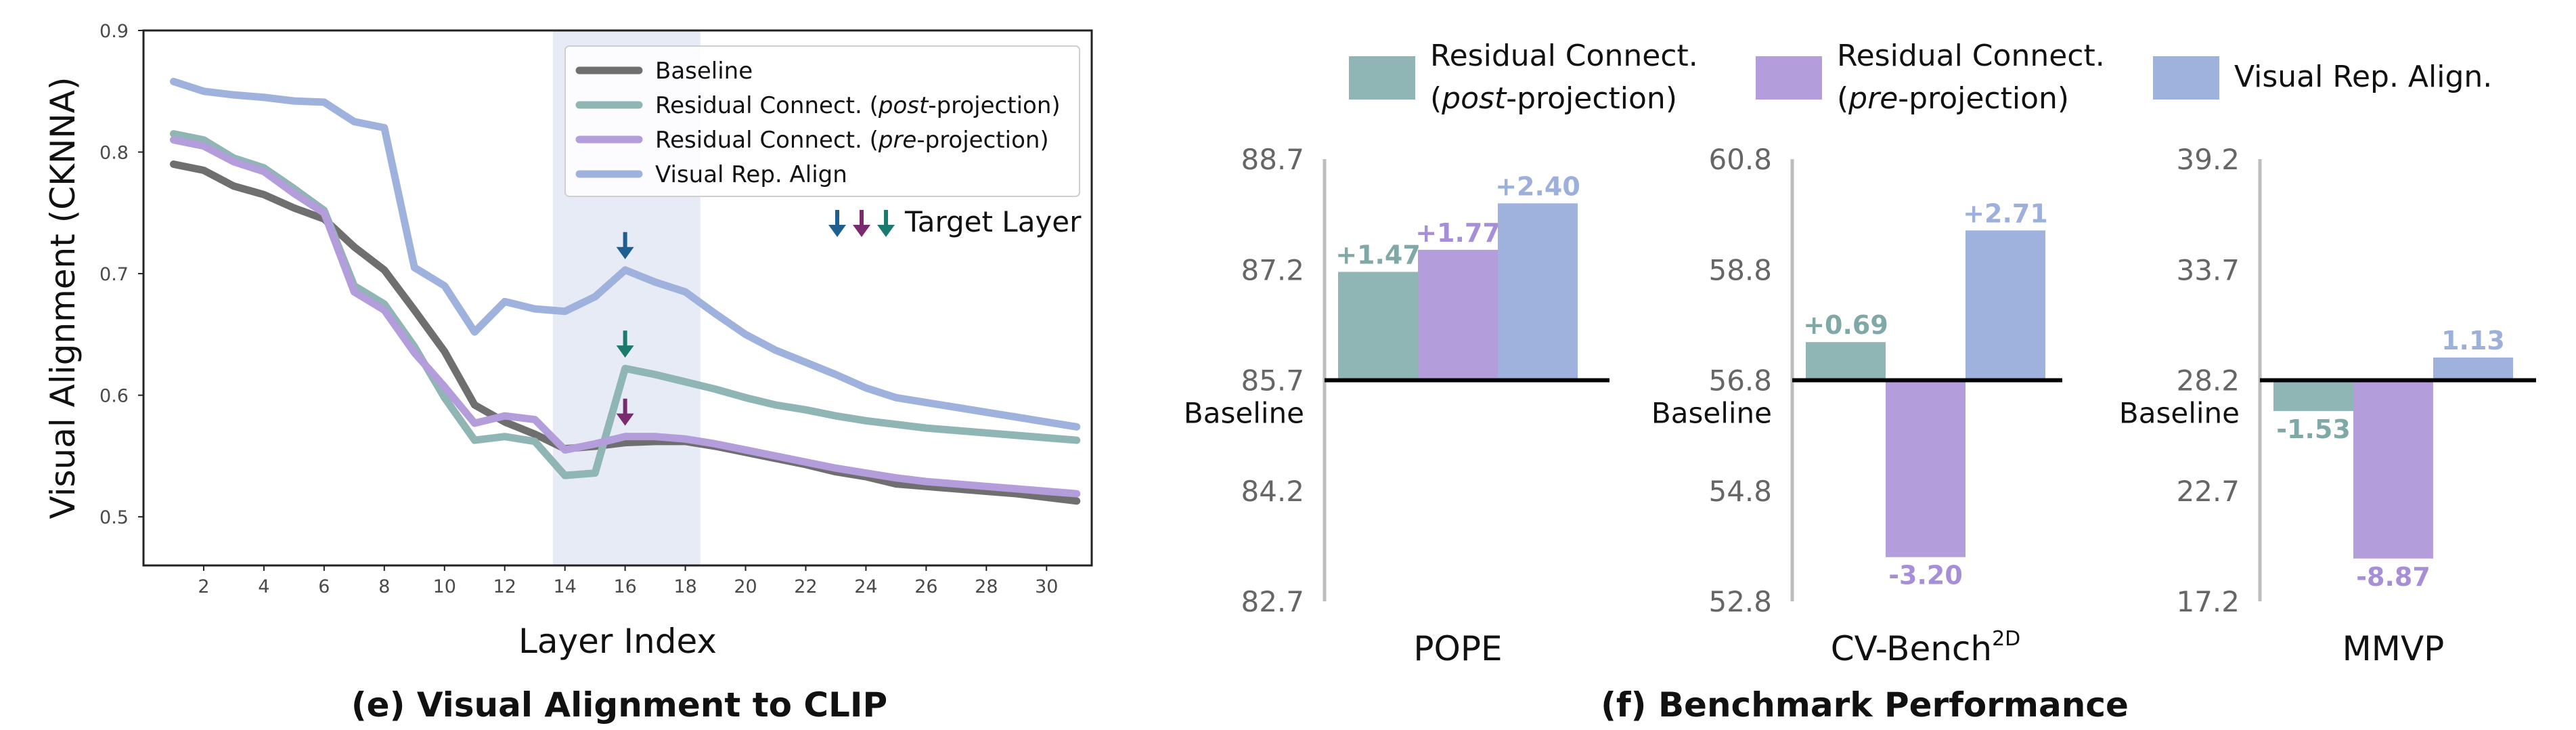 The height and width of the screenshot is (730, 2576). I want to click on x-axis-label: Layer Index, so click(617, 641).